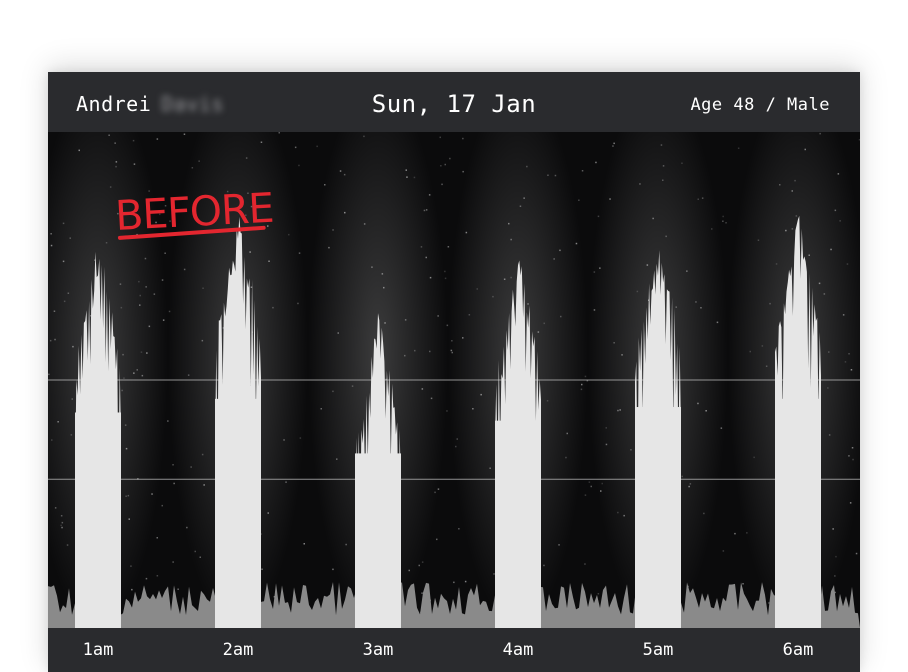 Image resolution: width=908 pixels, height=672 pixels. What do you see at coordinates (98, 650) in the screenshot?
I see `x-tick-label: 1am` at bounding box center [98, 650].